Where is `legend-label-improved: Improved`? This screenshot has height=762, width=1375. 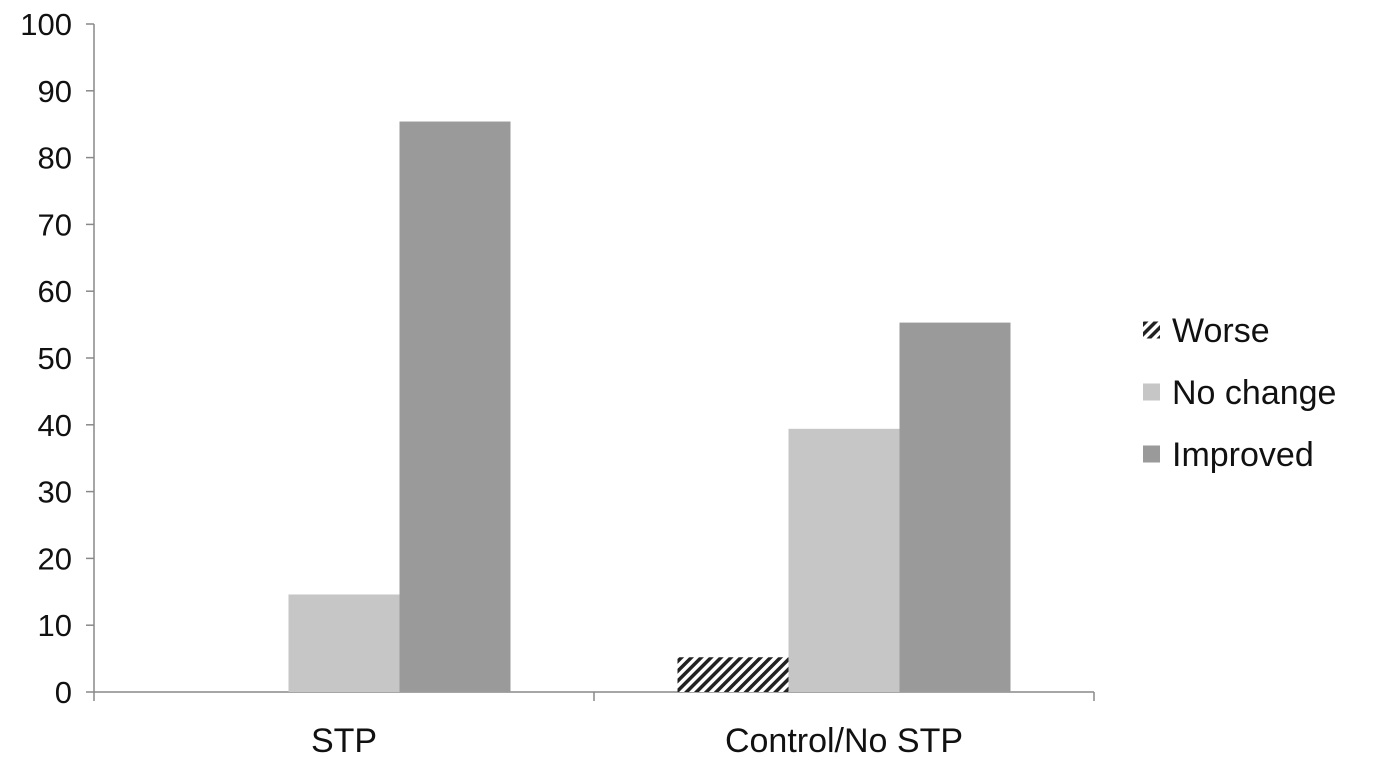
legend-label-improved: Improved is located at coordinates (1243, 455).